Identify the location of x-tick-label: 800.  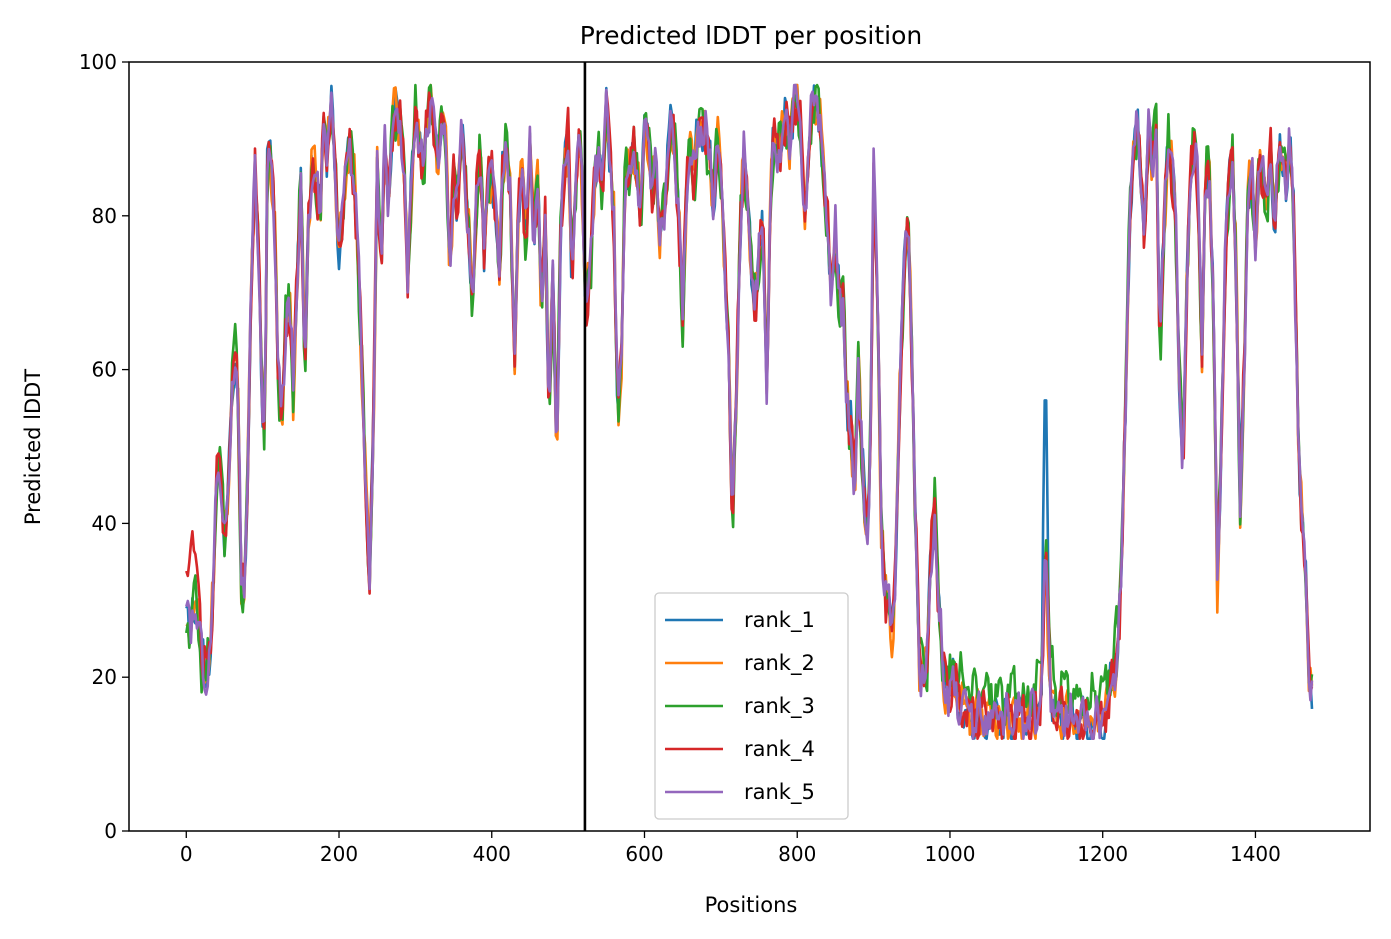
(797, 854).